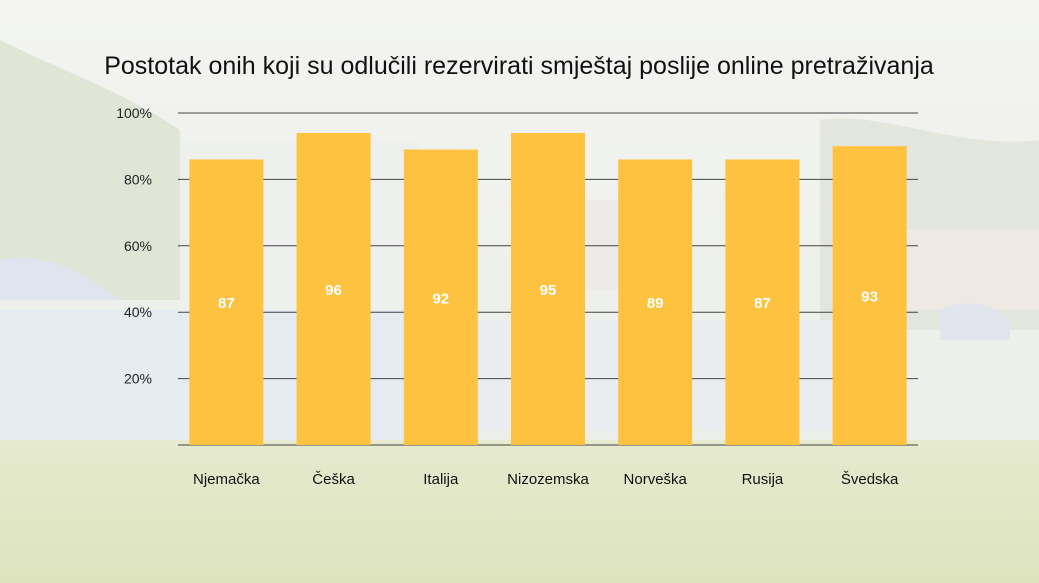 The width and height of the screenshot is (1039, 583). What do you see at coordinates (138, 312) in the screenshot?
I see `y-tick-label: 40%` at bounding box center [138, 312].